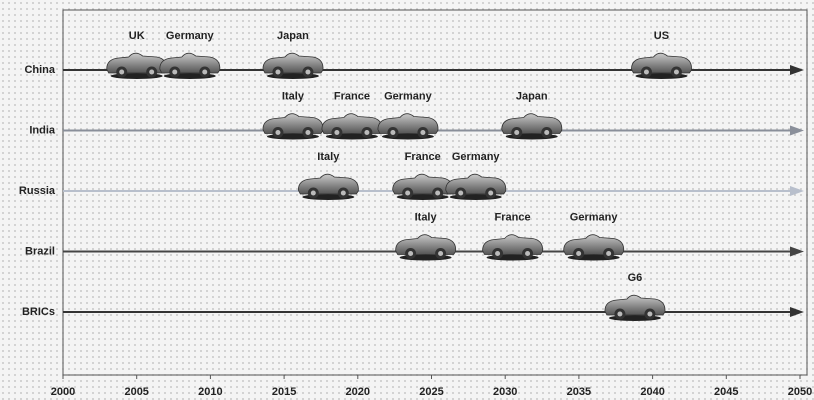 The width and height of the screenshot is (814, 400). Describe the element at coordinates (137, 36) in the screenshot. I see `event-label: UK` at that location.